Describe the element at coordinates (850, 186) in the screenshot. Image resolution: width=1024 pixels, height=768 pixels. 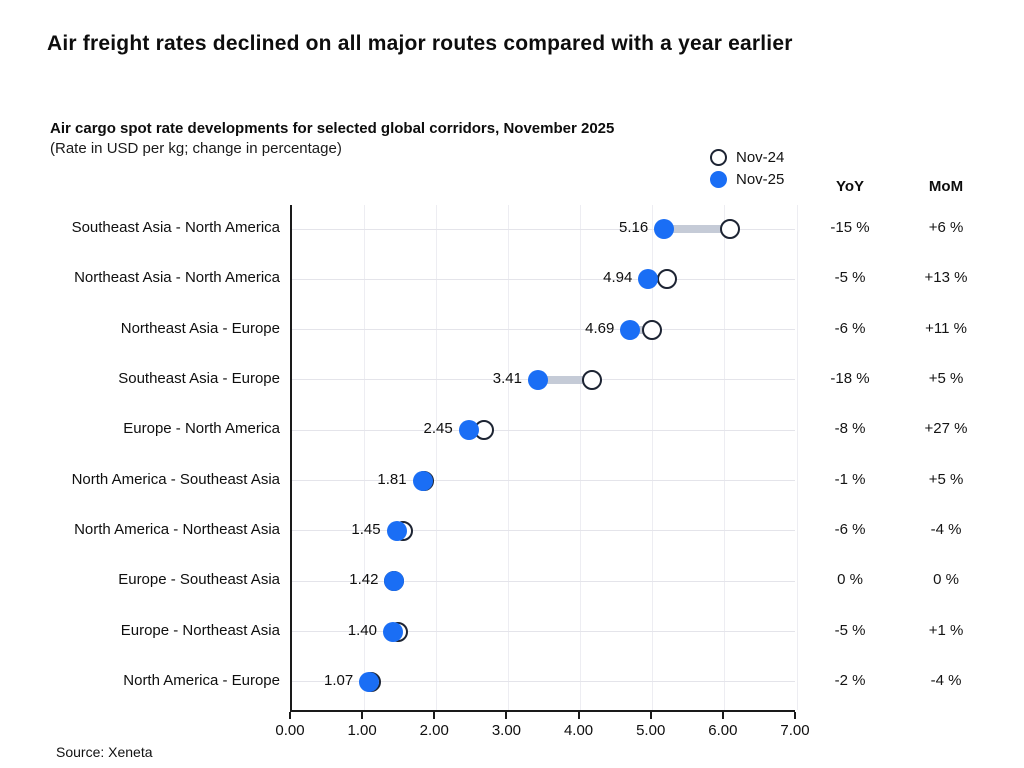
I see `yoy-column-header: YoY` at that location.